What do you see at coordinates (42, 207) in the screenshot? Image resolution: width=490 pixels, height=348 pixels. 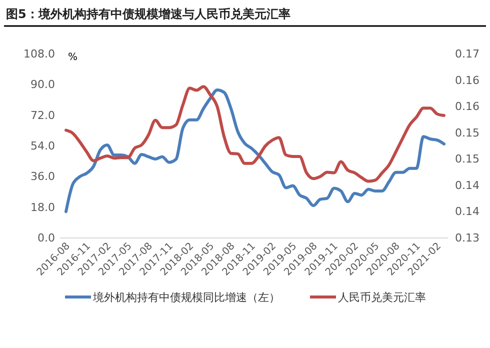 I see `y-tick-label: 18.0` at bounding box center [42, 207].